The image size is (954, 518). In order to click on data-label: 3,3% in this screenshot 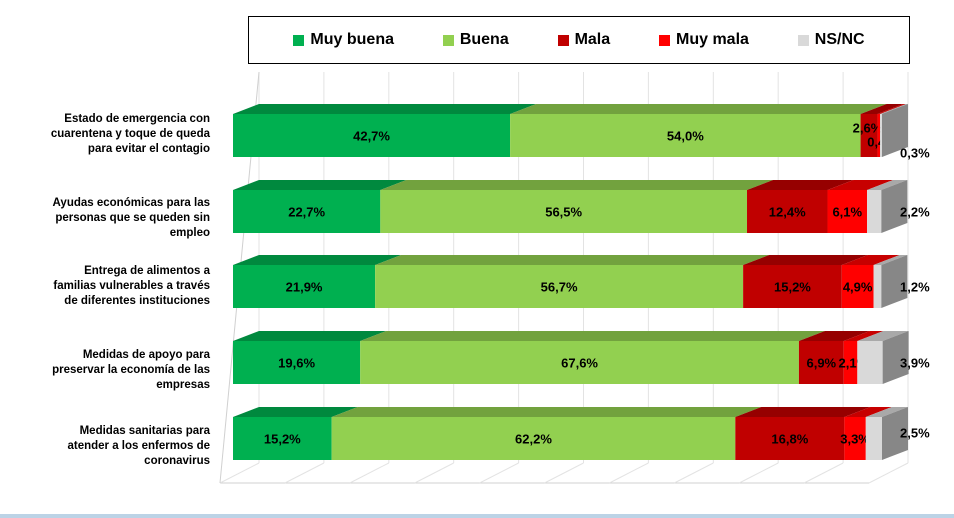, I will do `click(855, 439)`.